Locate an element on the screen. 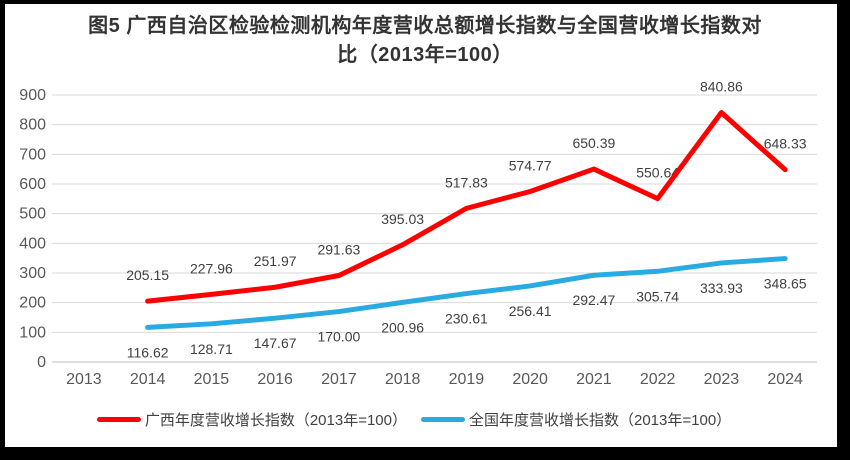 The height and width of the screenshot is (460, 850). data-label-national: 147.67 is located at coordinates (275, 343).